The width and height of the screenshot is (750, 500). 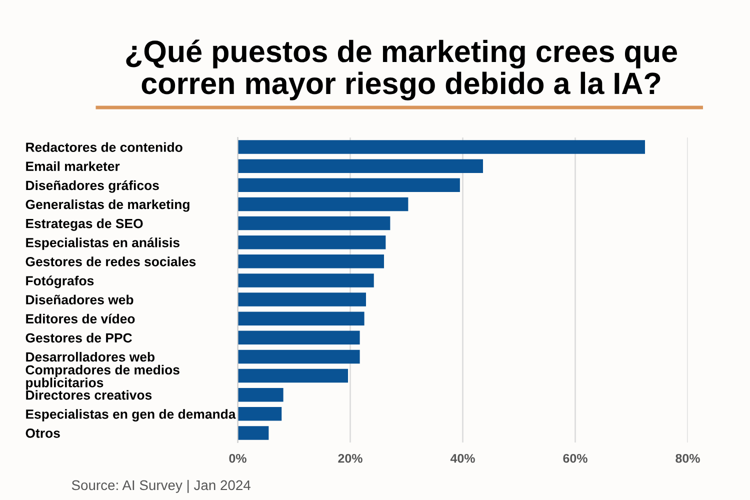 What do you see at coordinates (131, 415) in the screenshot?
I see `y-tick-label: Especialistas en gen de demanda` at bounding box center [131, 415].